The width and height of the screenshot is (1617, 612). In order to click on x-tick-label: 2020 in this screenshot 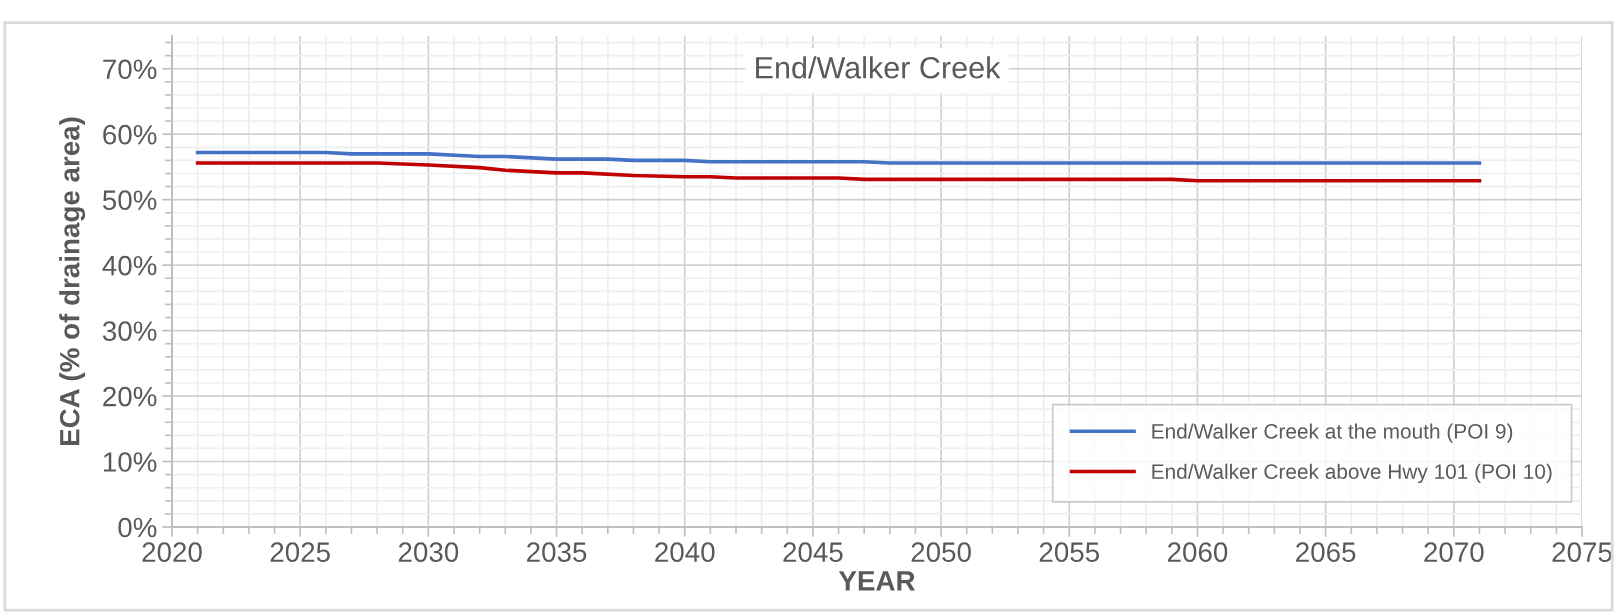, I will do `click(172, 552)`.